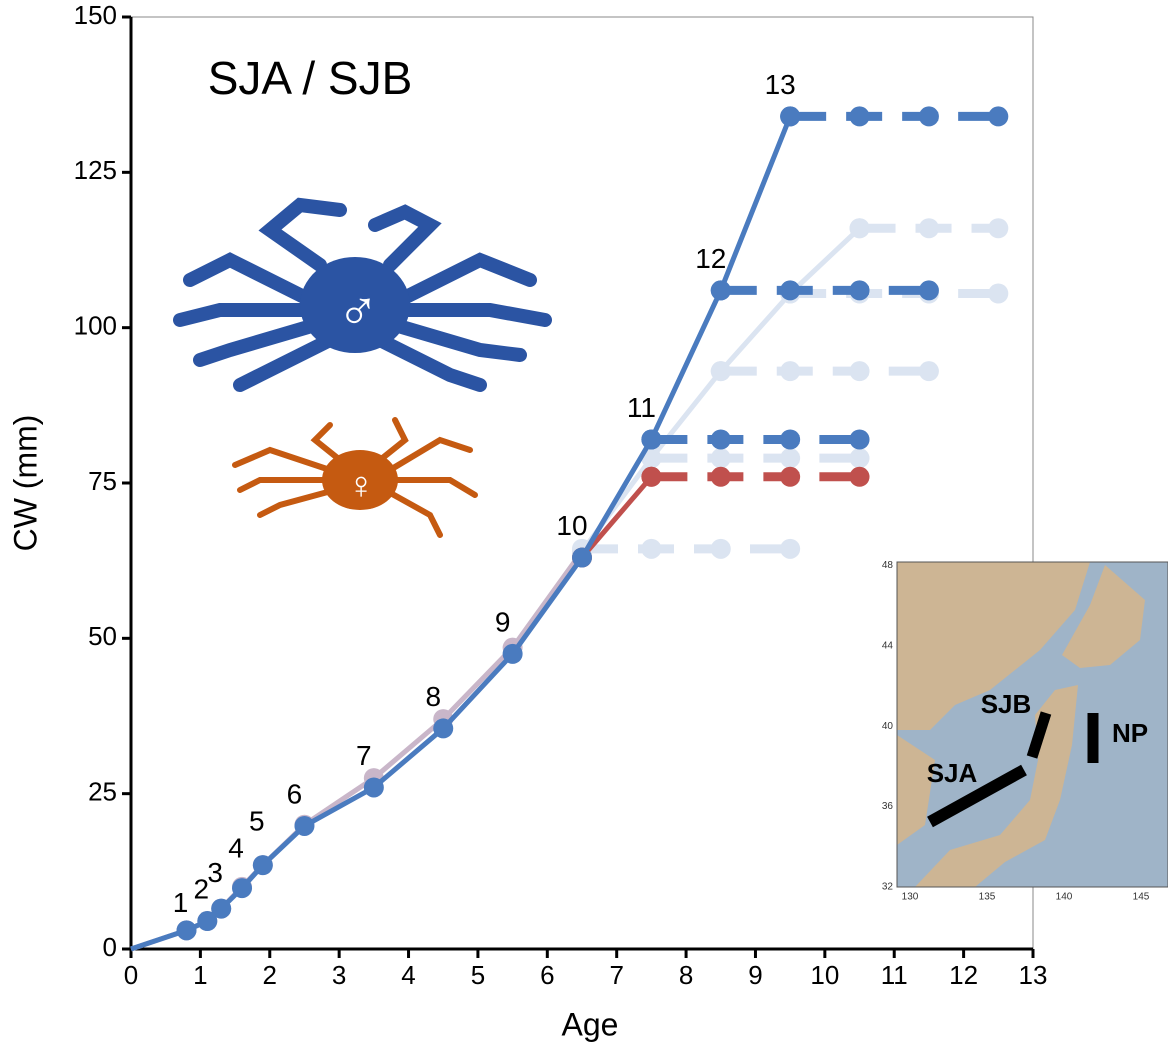 This screenshot has width=1168, height=1055. What do you see at coordinates (1064, 897) in the screenshot?
I see `map-x-tick-label: 140` at bounding box center [1064, 897].